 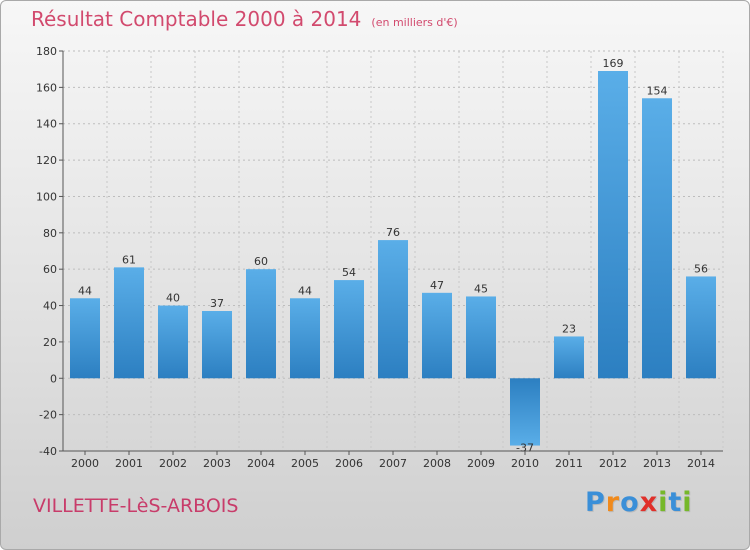 I want to click on x-tick-label-2005: 2005, so click(x=305, y=463).